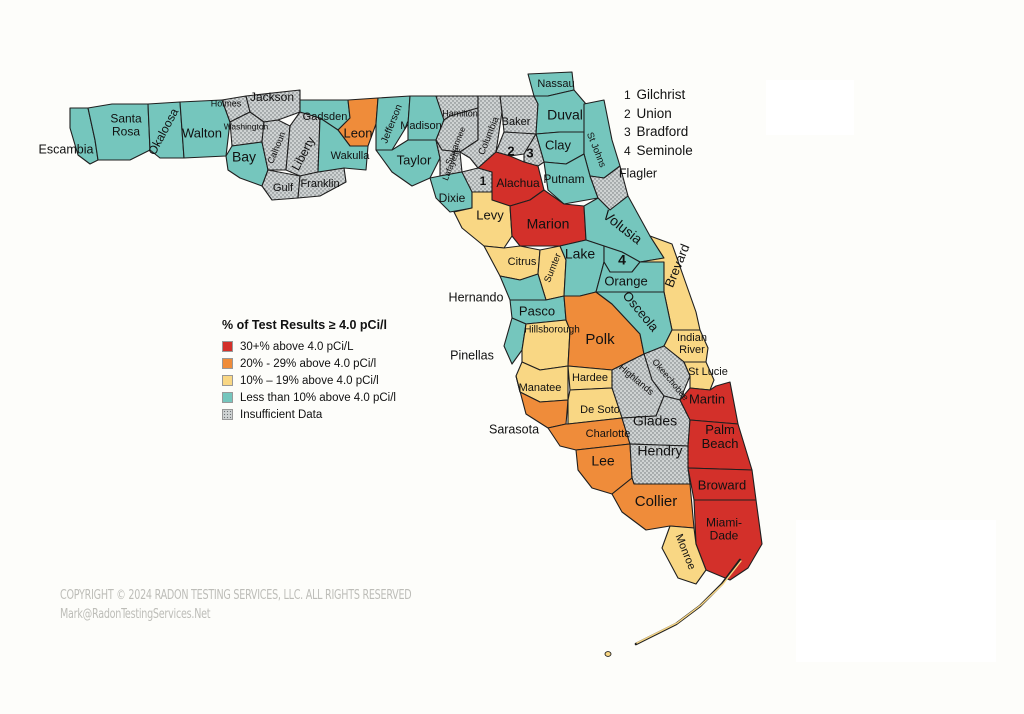 The width and height of the screenshot is (1024, 714). I want to click on county-label-orange: Orange, so click(625, 280).